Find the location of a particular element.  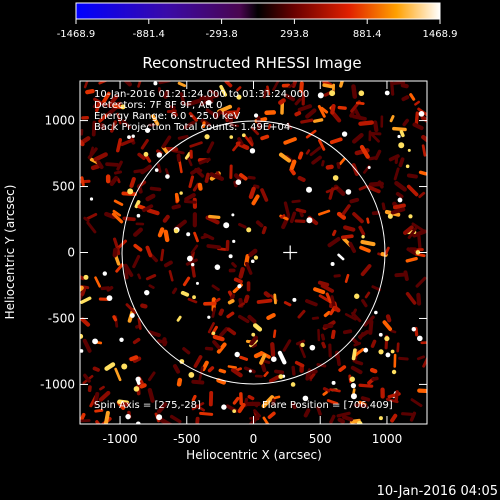

annotation-flare-position: Flare Position = [706,409] is located at coordinates (327, 405).